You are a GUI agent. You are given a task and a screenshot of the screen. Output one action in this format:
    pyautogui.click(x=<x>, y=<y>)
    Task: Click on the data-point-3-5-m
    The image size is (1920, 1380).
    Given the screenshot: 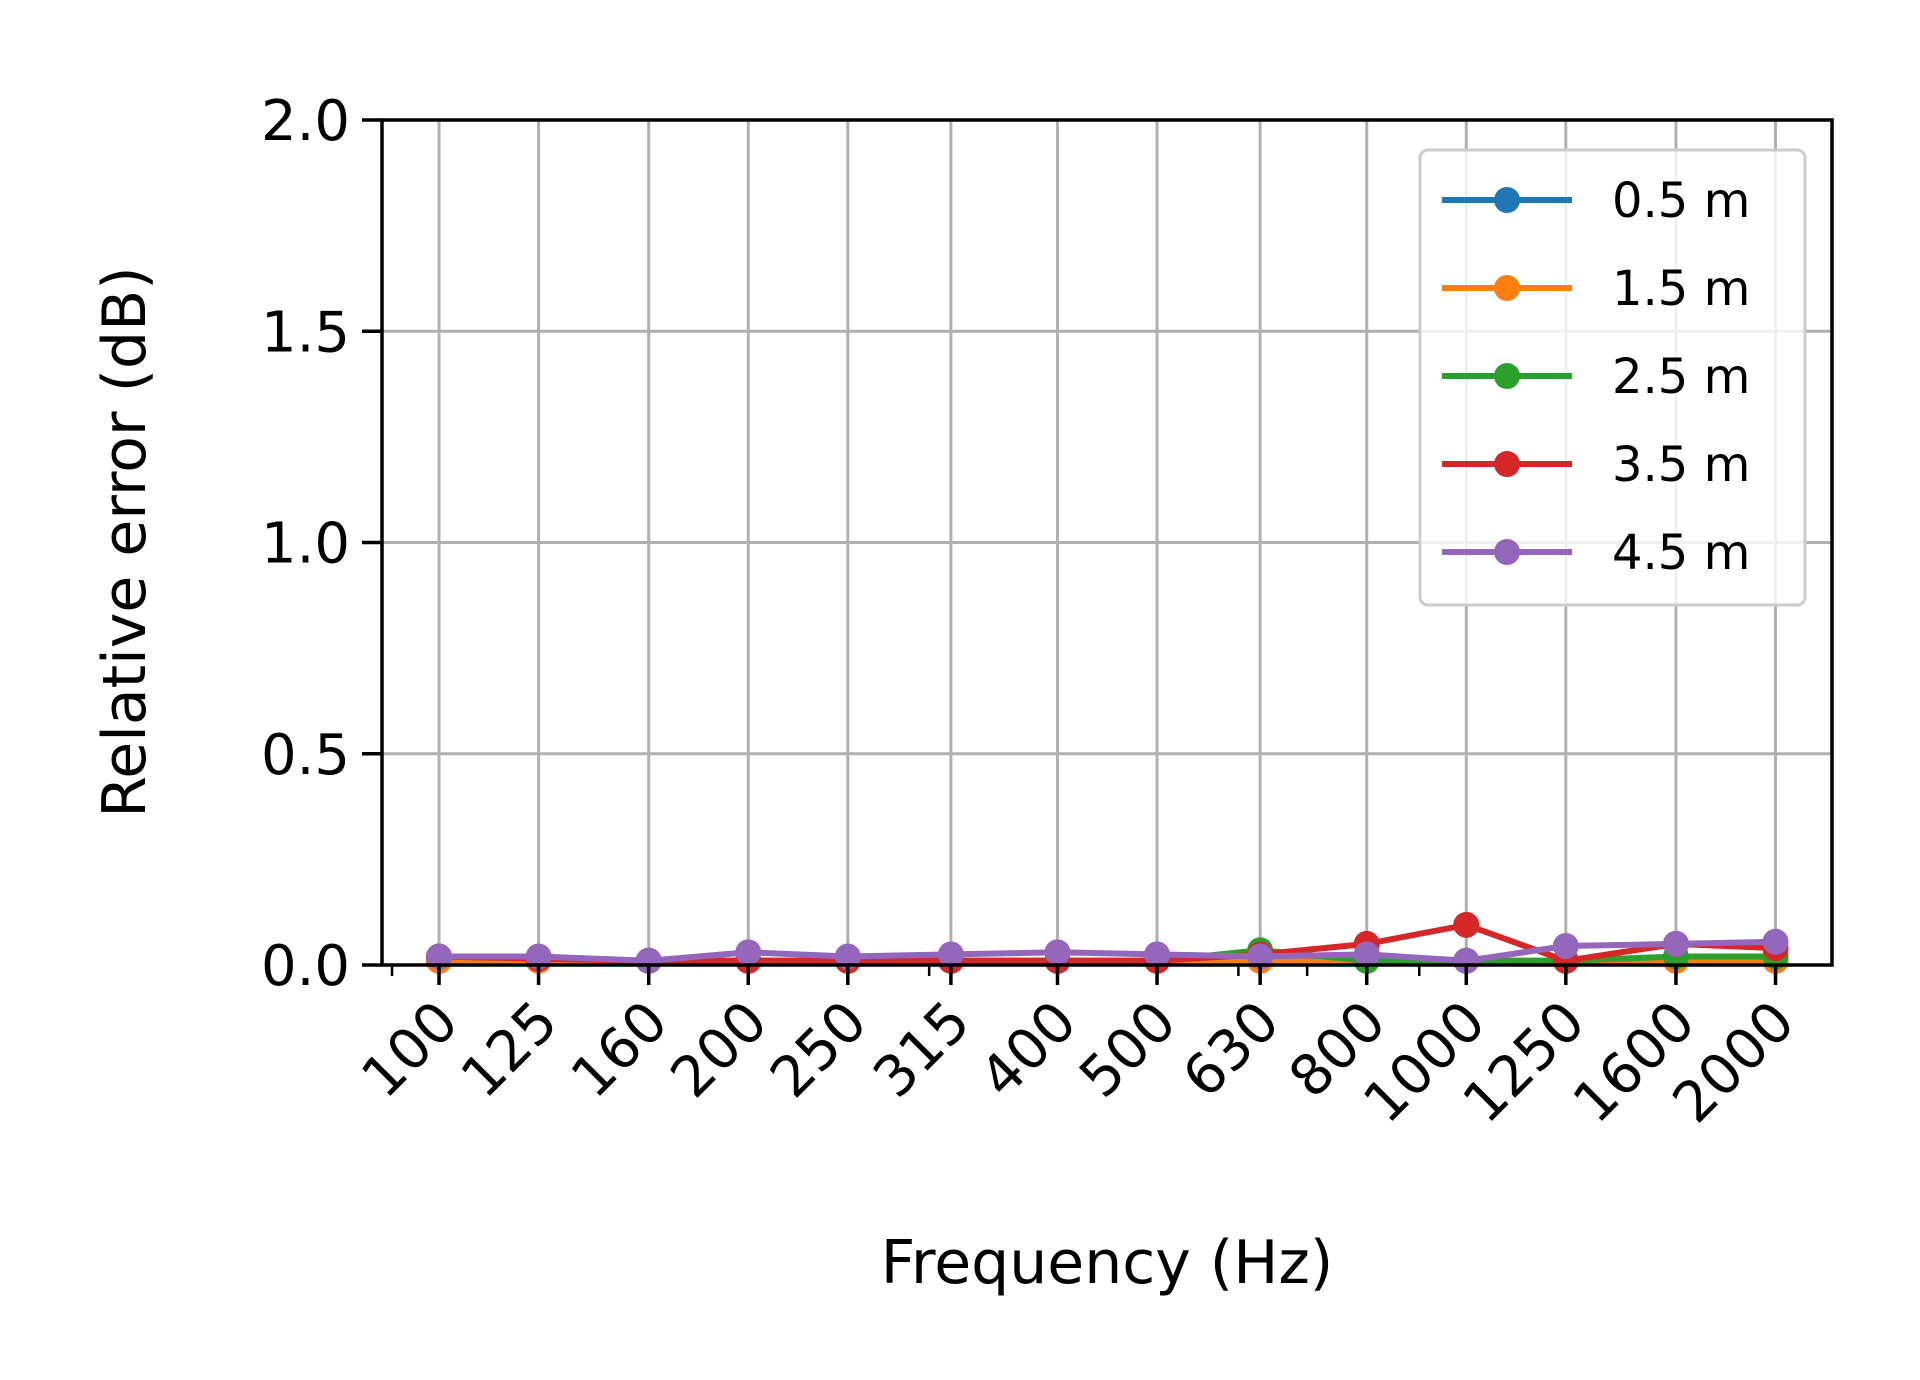 What is the action you would take?
    pyautogui.click(x=1466, y=924)
    